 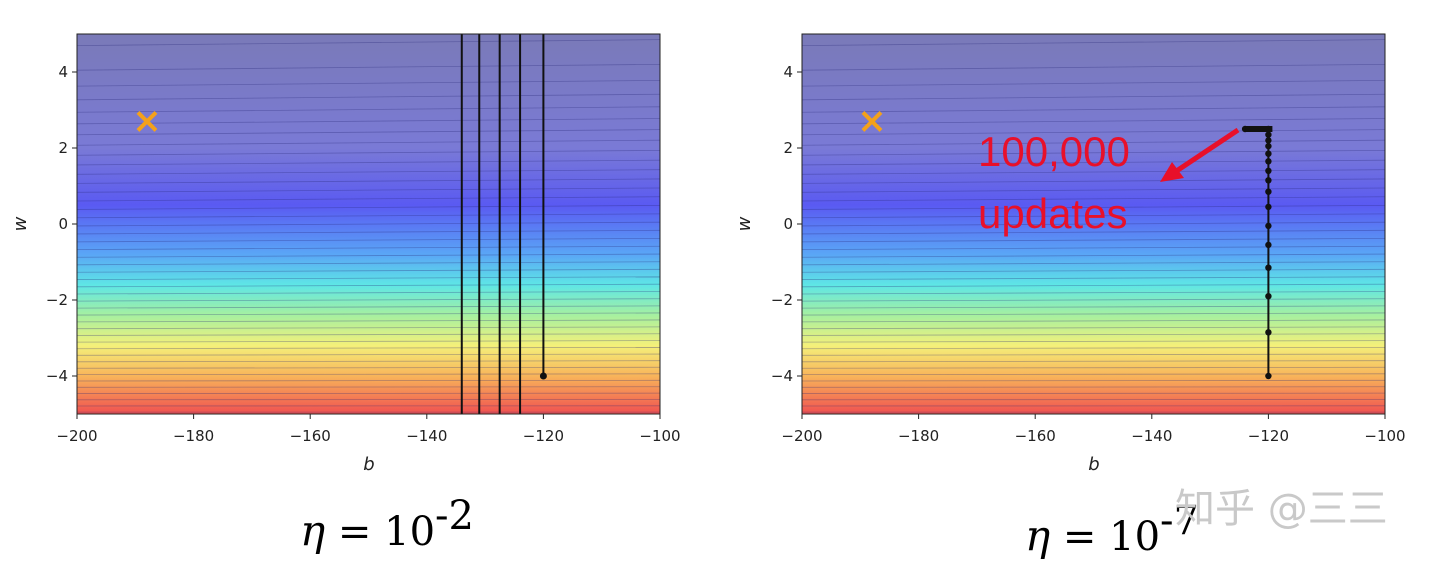 What do you see at coordinates (20, 223) in the screenshot?
I see `left-y-axis-label: w` at bounding box center [20, 223].